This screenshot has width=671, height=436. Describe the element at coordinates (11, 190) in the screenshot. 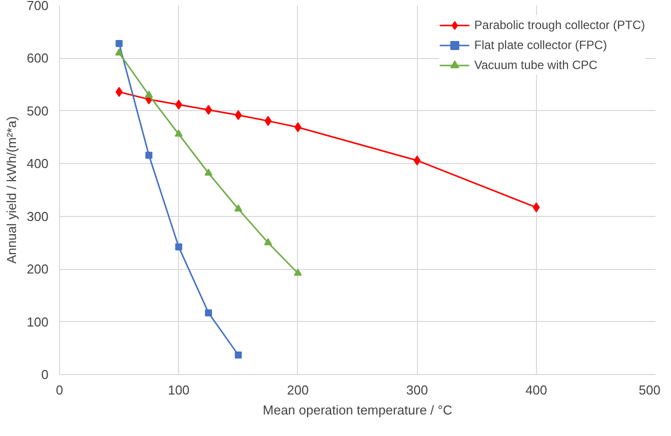

I see `y-axis-title: Annual yield / kWh/(m²*a)` at that location.